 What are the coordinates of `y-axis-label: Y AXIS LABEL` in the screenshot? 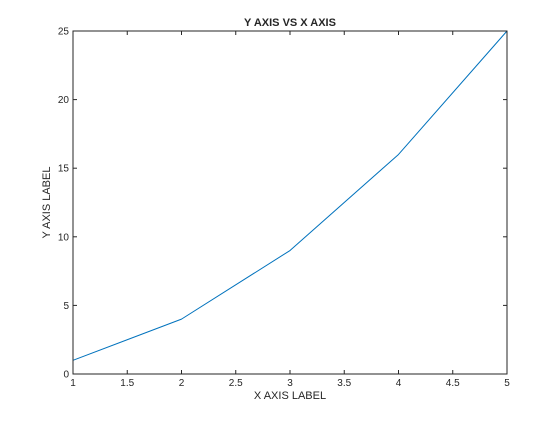 It's located at (47, 203).